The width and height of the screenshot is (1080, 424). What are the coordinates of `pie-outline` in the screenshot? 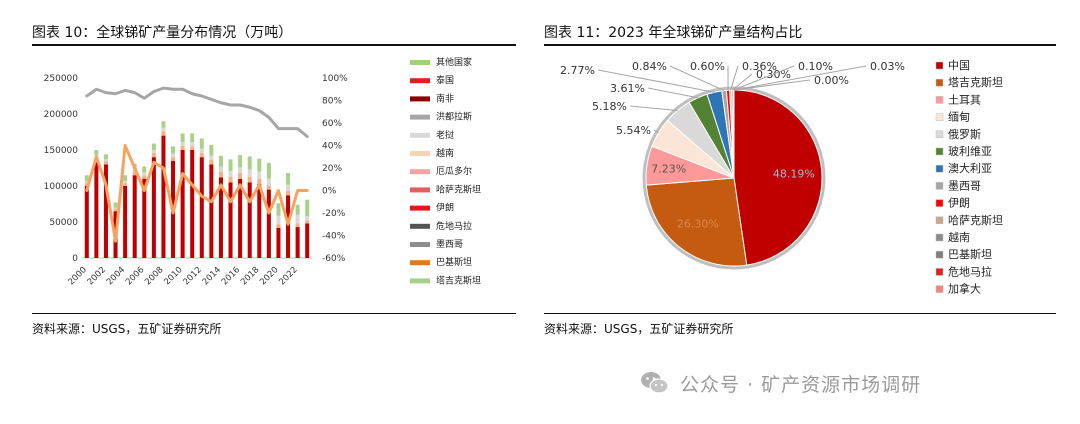 It's located at (734, 178).